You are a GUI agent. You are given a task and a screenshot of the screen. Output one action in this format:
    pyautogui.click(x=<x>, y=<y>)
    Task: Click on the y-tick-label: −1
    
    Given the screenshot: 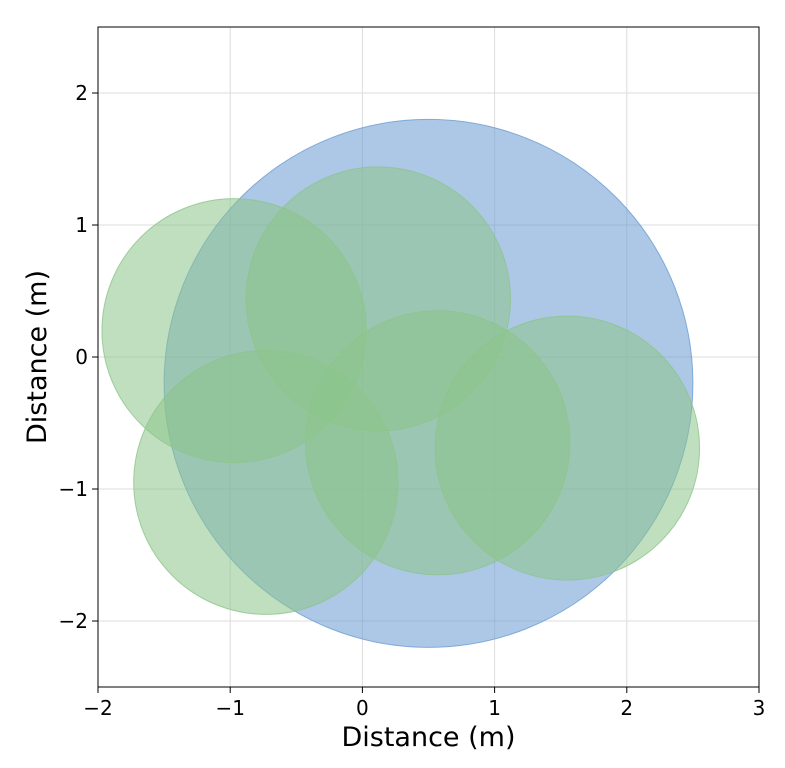 What is the action you would take?
    pyautogui.click(x=73, y=489)
    